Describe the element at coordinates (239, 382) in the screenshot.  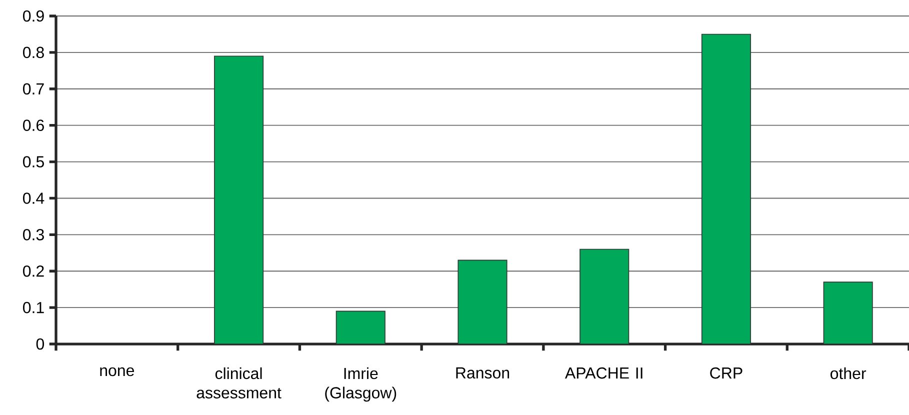
I see `x-tick-label: clinical assessment` at that location.